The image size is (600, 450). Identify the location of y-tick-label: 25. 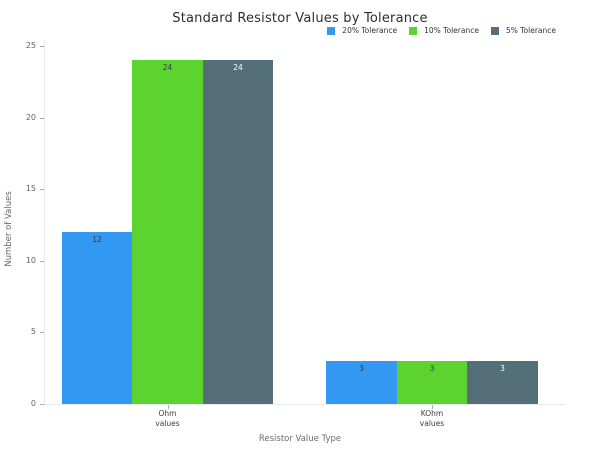
(30, 45).